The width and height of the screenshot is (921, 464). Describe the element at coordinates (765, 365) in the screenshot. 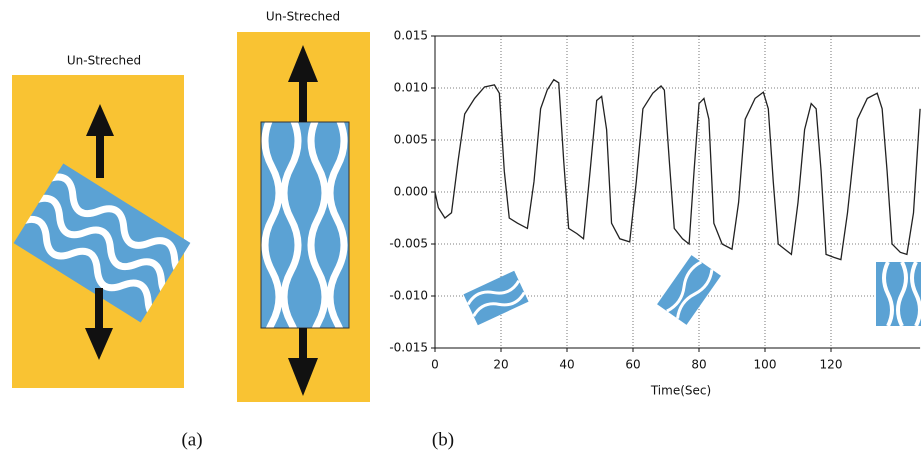

I see `x-tick-label: 100` at that location.